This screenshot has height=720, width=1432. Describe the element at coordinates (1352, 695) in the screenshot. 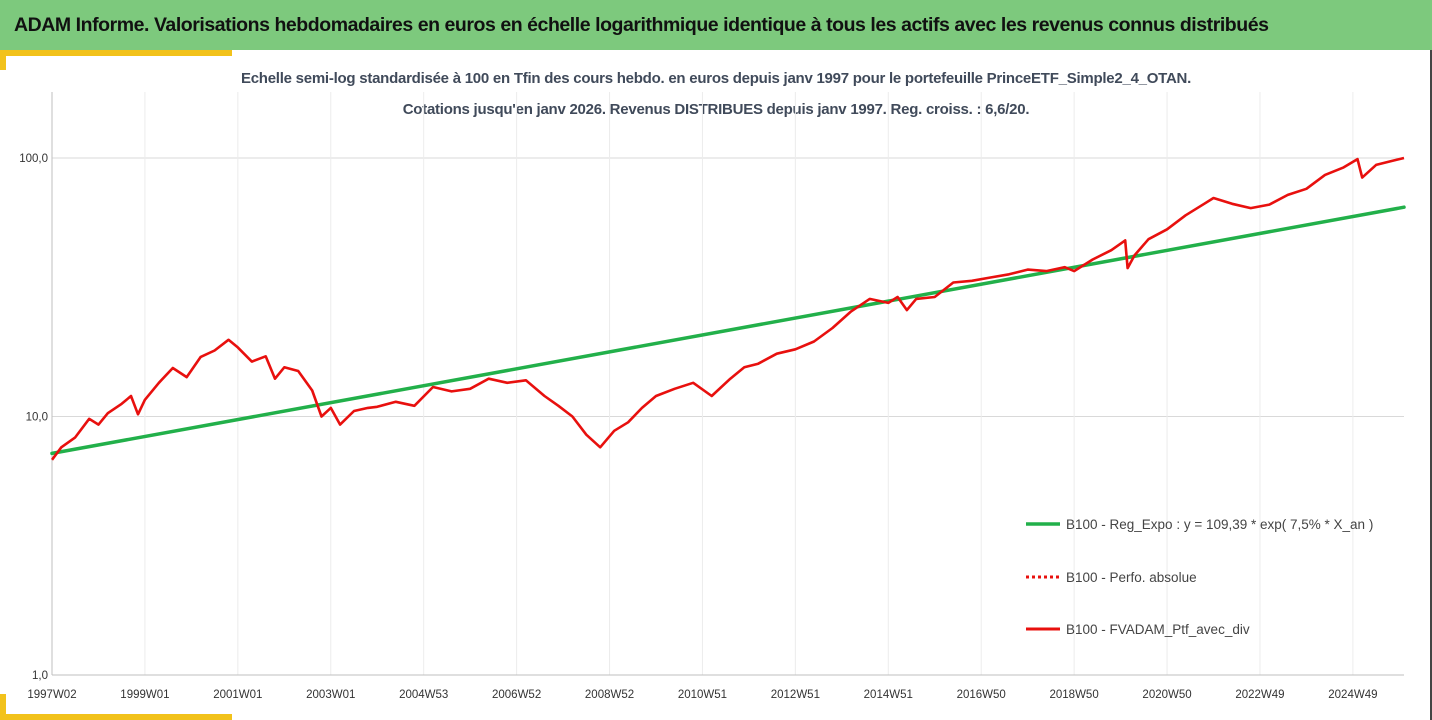

I see `x-tick-label: 2024W49` at that location.